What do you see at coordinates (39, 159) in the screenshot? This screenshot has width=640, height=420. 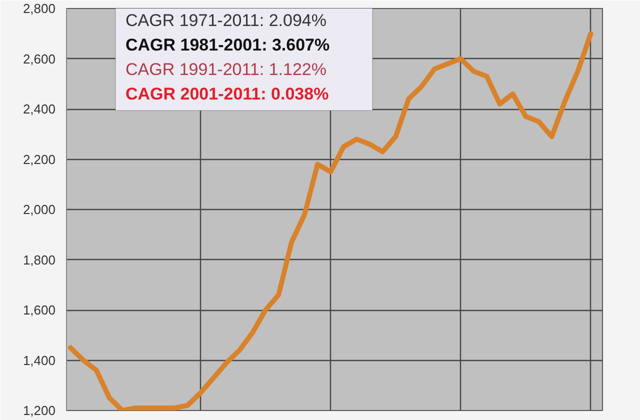 I see `y-tick-label: 2,200` at bounding box center [39, 159].